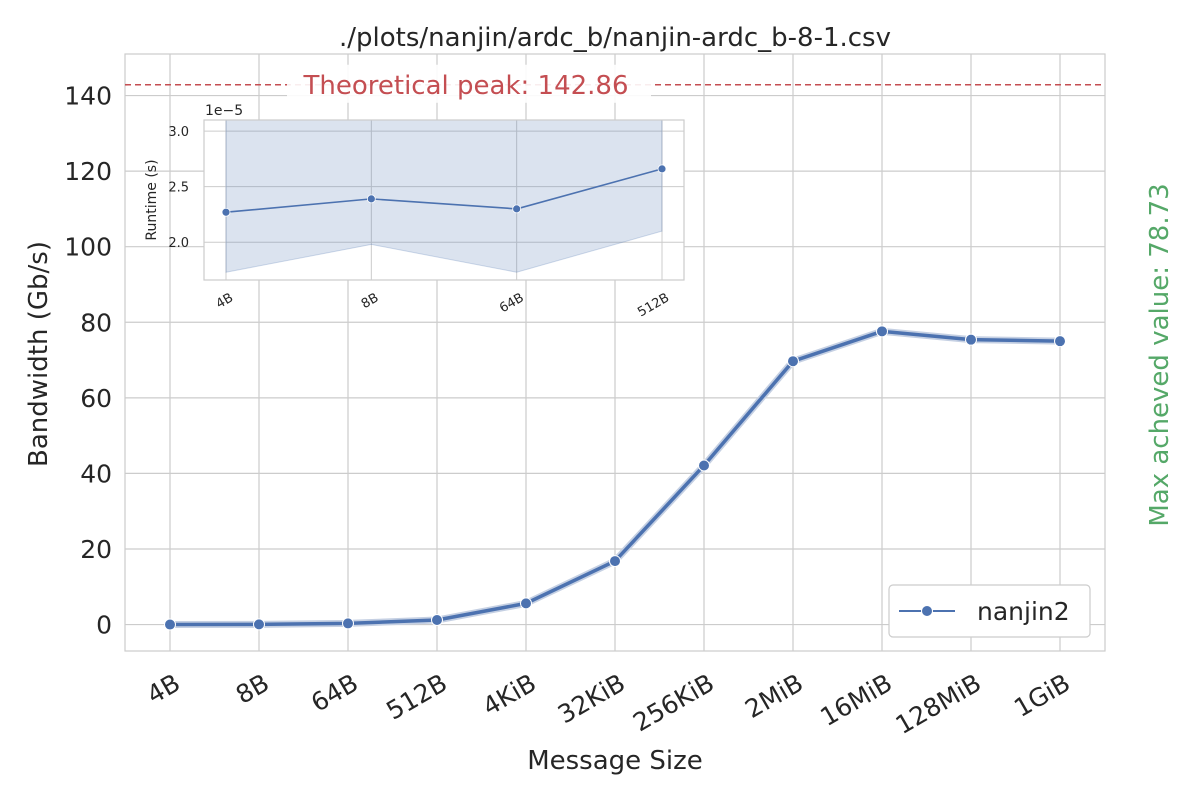 The height and width of the screenshot is (800, 1200). I want to click on legend-marker, so click(927, 611).